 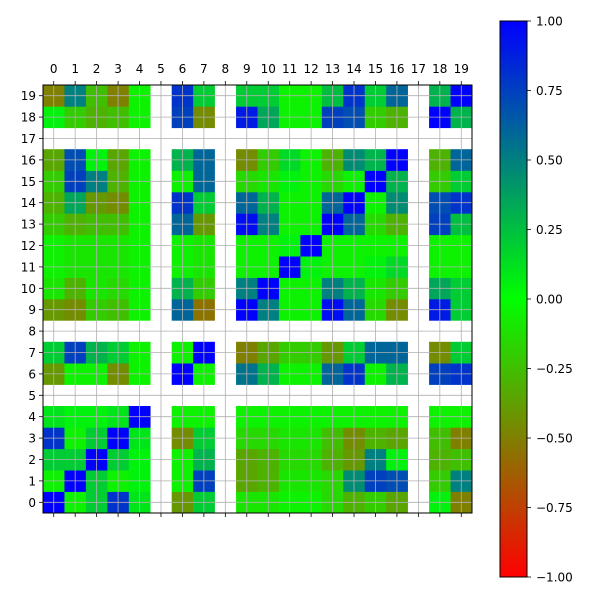 I want to click on y-tick-label: 17, so click(x=28, y=139).